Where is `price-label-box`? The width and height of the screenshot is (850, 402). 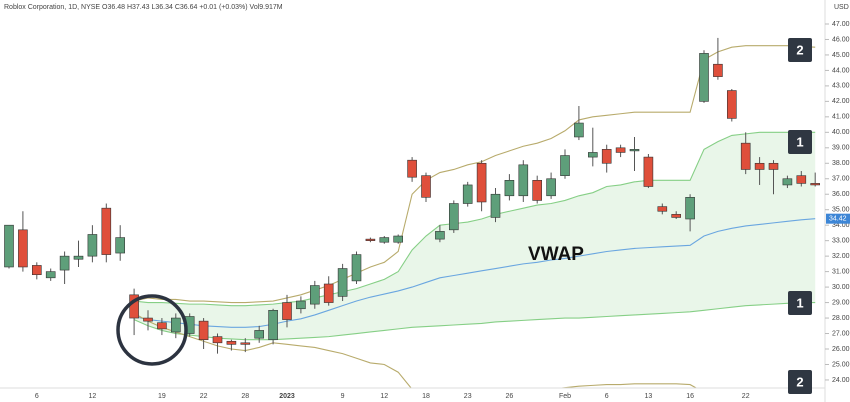 price-label-box is located at coordinates (838, 218).